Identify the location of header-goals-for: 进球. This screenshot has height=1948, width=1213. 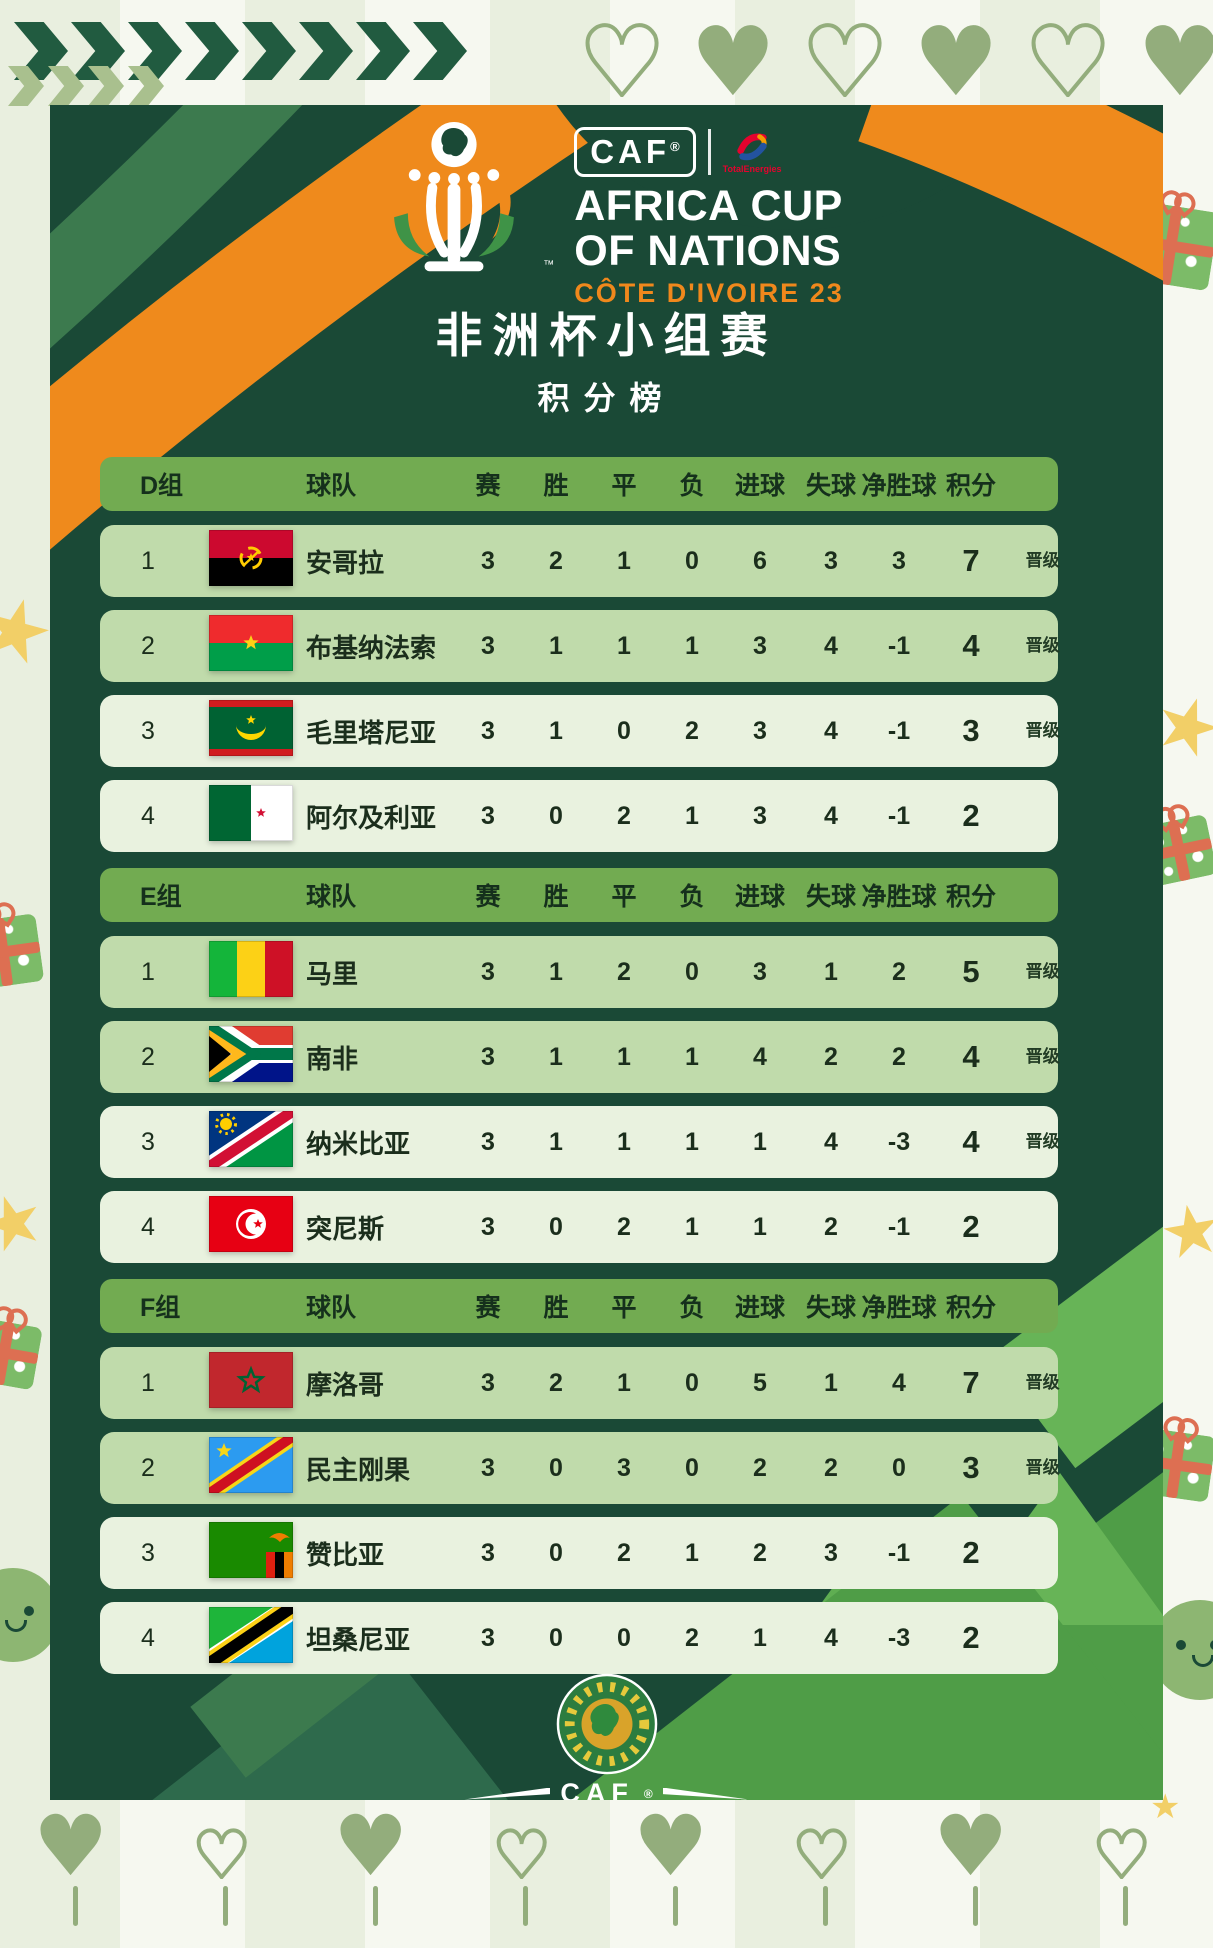
(759, 897).